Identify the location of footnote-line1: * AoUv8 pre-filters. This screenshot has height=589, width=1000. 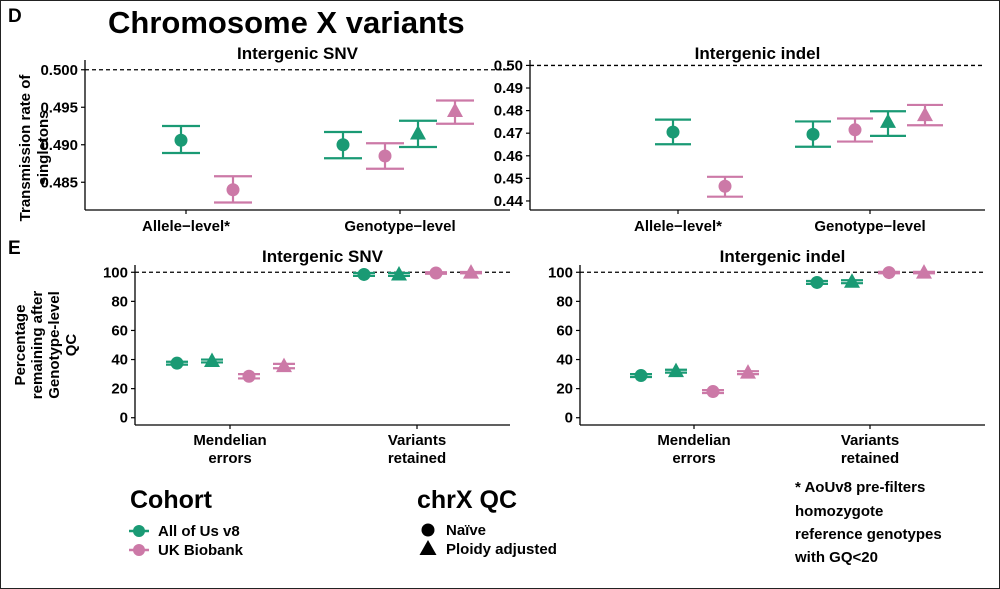
(860, 487).